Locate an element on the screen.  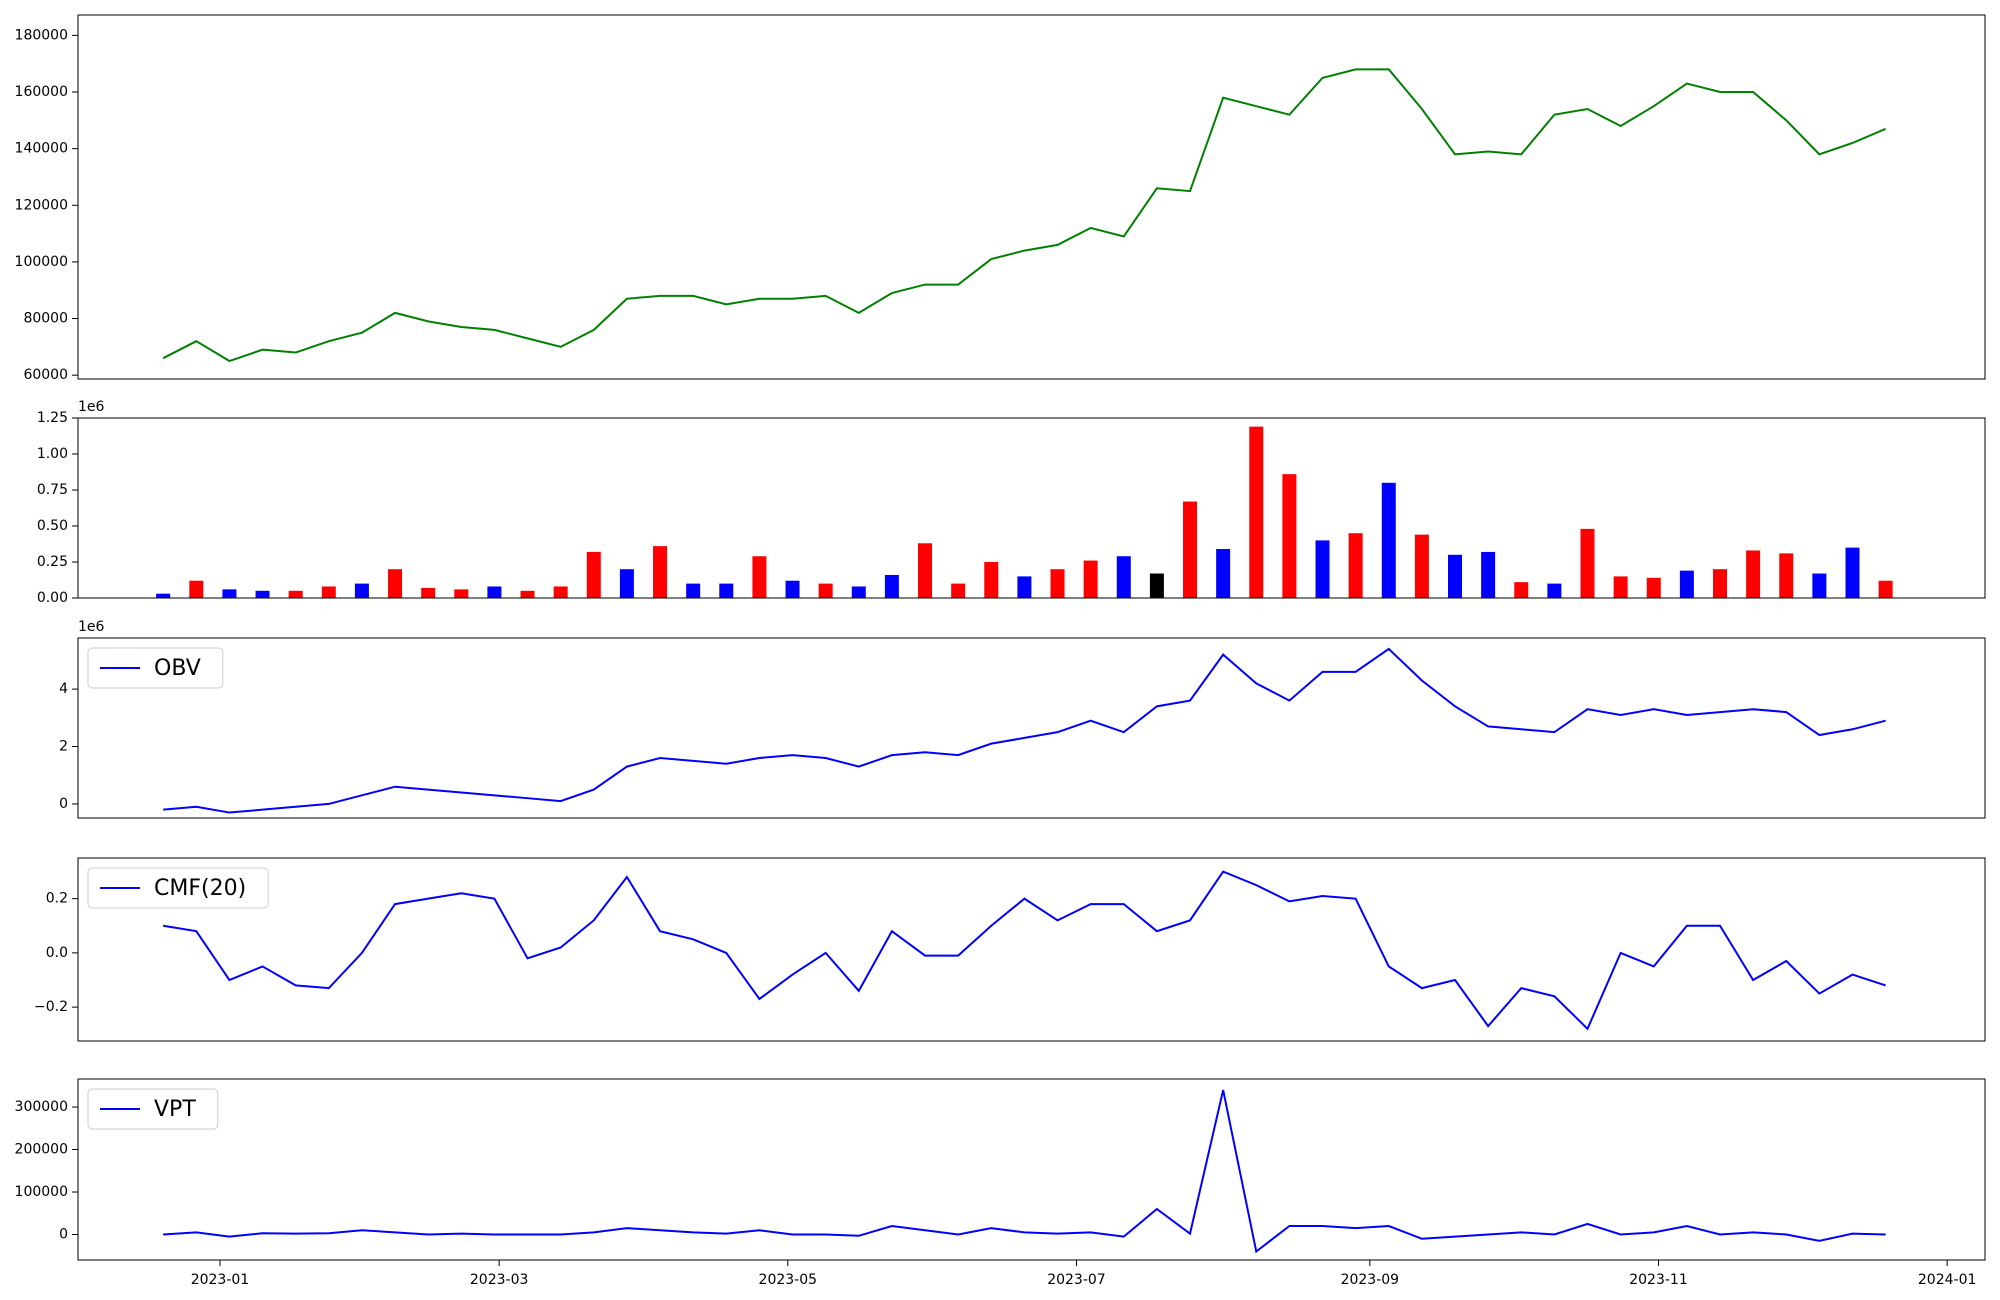
legend: CMF(20) is located at coordinates (178, 888).